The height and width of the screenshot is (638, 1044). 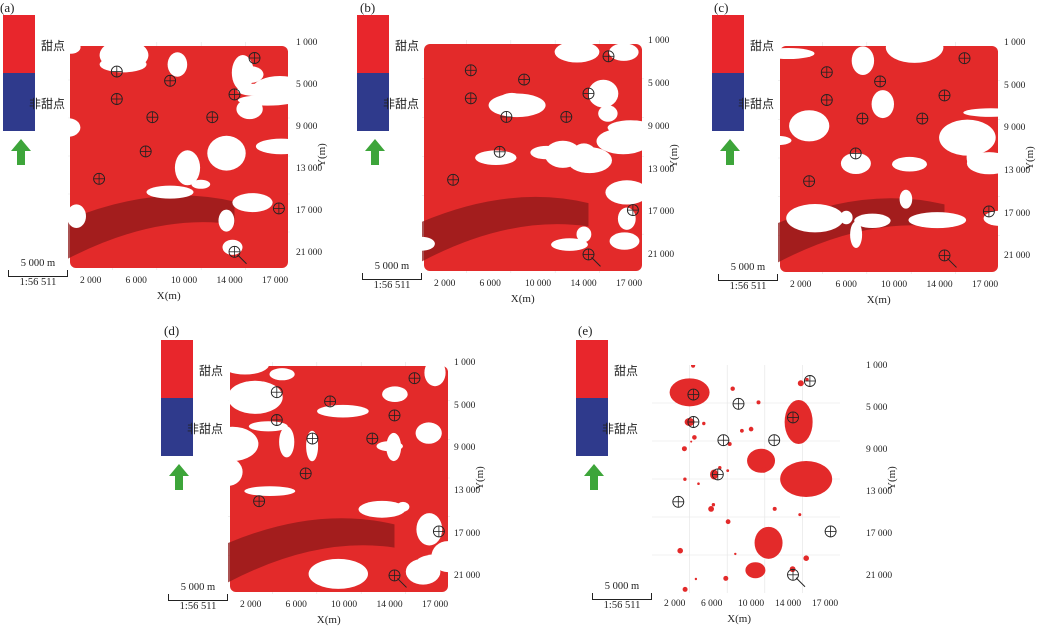 What do you see at coordinates (368, 7) in the screenshot?
I see `panel-label: (b)` at bounding box center [368, 7].